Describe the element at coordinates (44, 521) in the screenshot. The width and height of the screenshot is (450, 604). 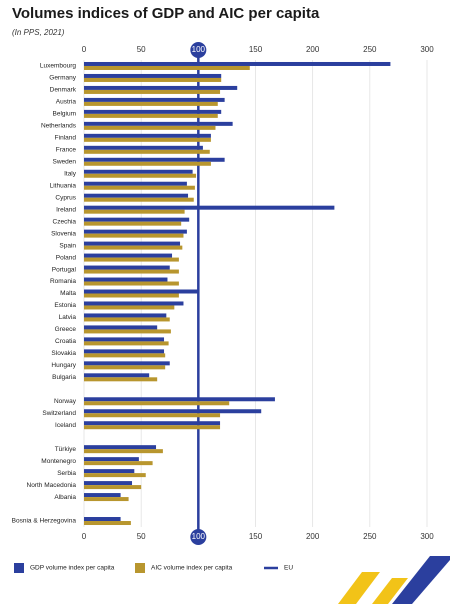
I see `category-label: Bosnia & Herzegovina` at that location.